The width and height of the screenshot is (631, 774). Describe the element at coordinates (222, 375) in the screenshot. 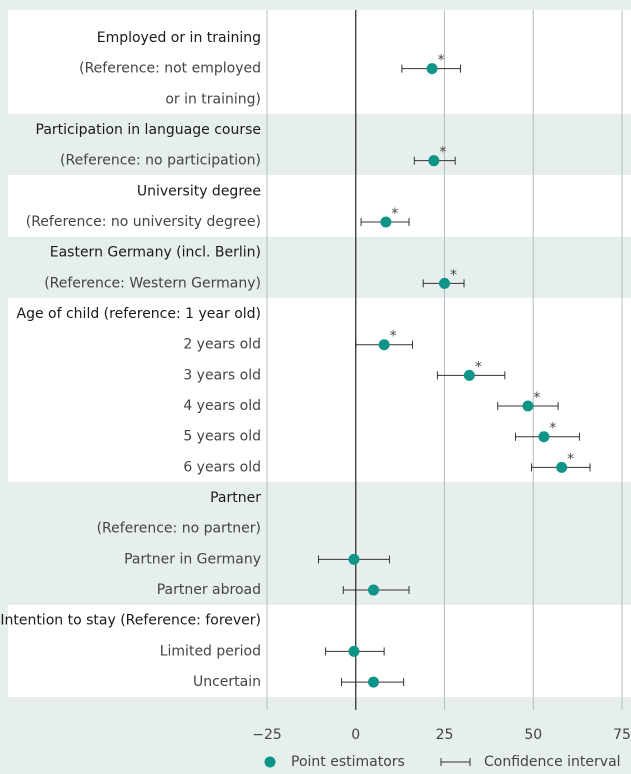

I see `row-label: 3 years old` at that location.